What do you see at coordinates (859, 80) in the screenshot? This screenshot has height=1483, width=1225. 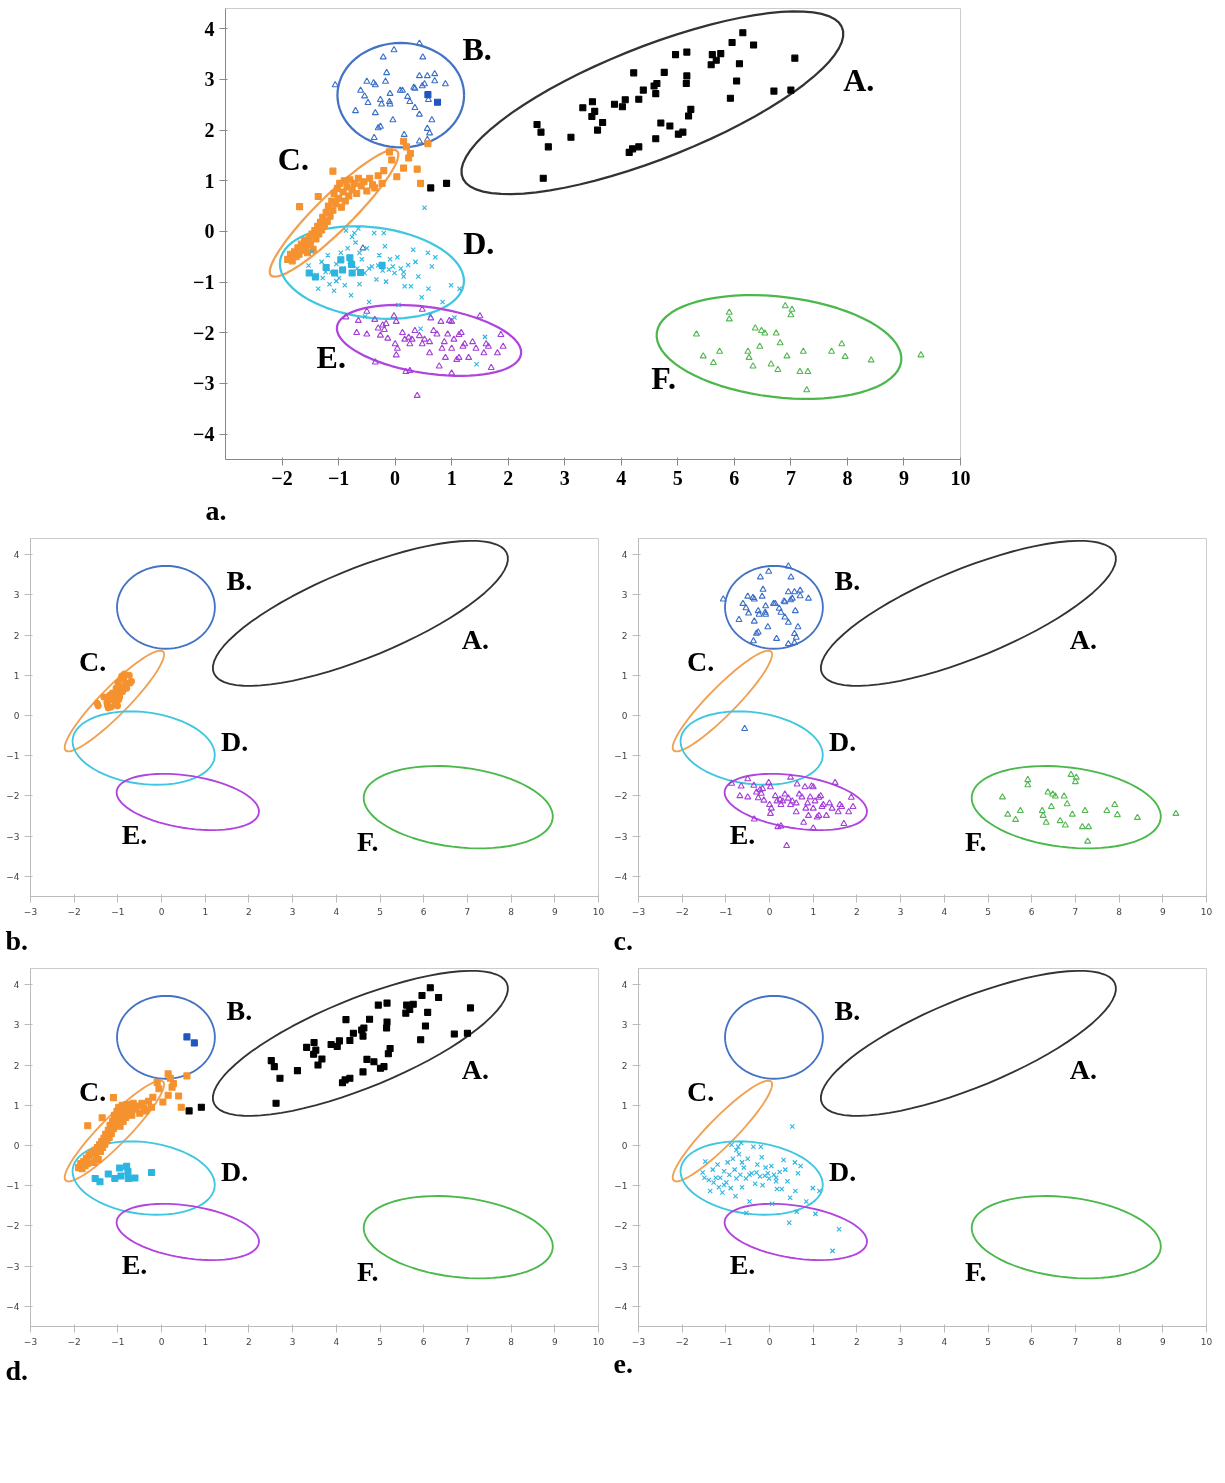 I see `annotation: A.` at bounding box center [859, 80].